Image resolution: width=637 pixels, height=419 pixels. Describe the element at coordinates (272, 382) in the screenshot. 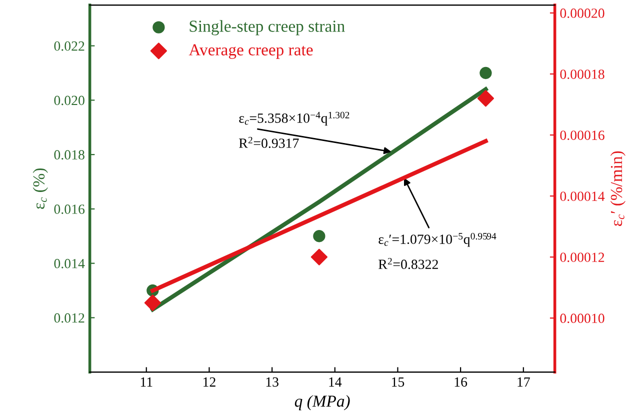

I see `x-tick-label: 13` at that location.